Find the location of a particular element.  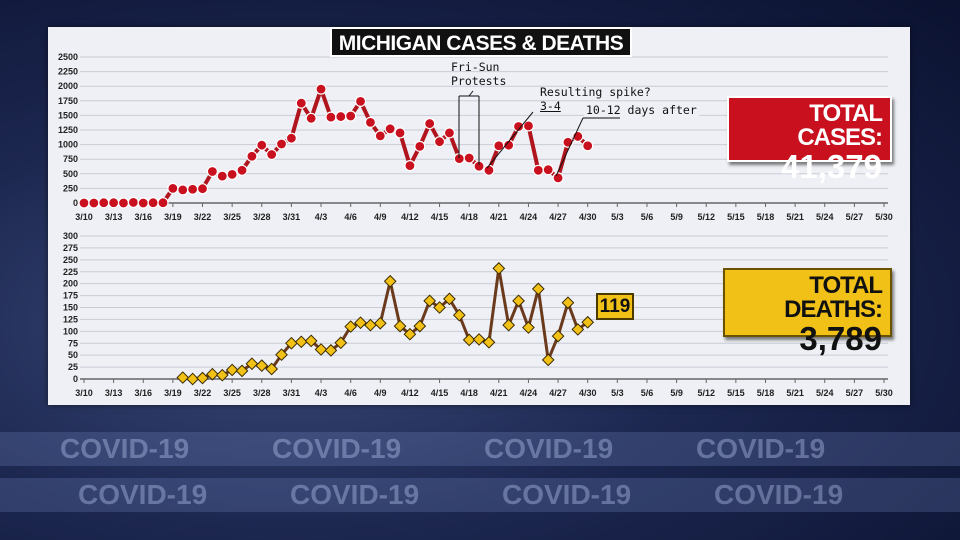

protests-line1: Fri-Sun is located at coordinates (475, 67).